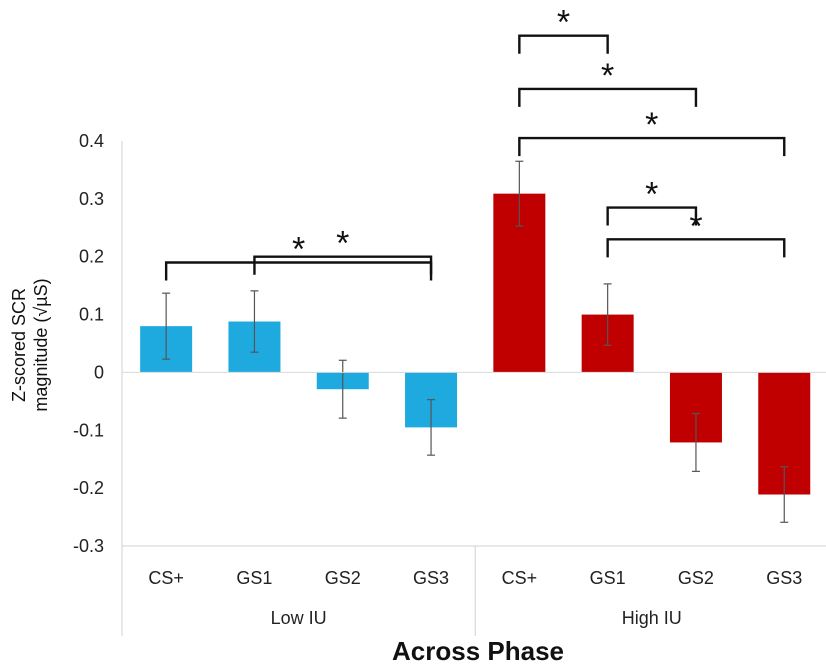  What do you see at coordinates (652, 618) in the screenshot?
I see `x-group-label: High IU` at bounding box center [652, 618].